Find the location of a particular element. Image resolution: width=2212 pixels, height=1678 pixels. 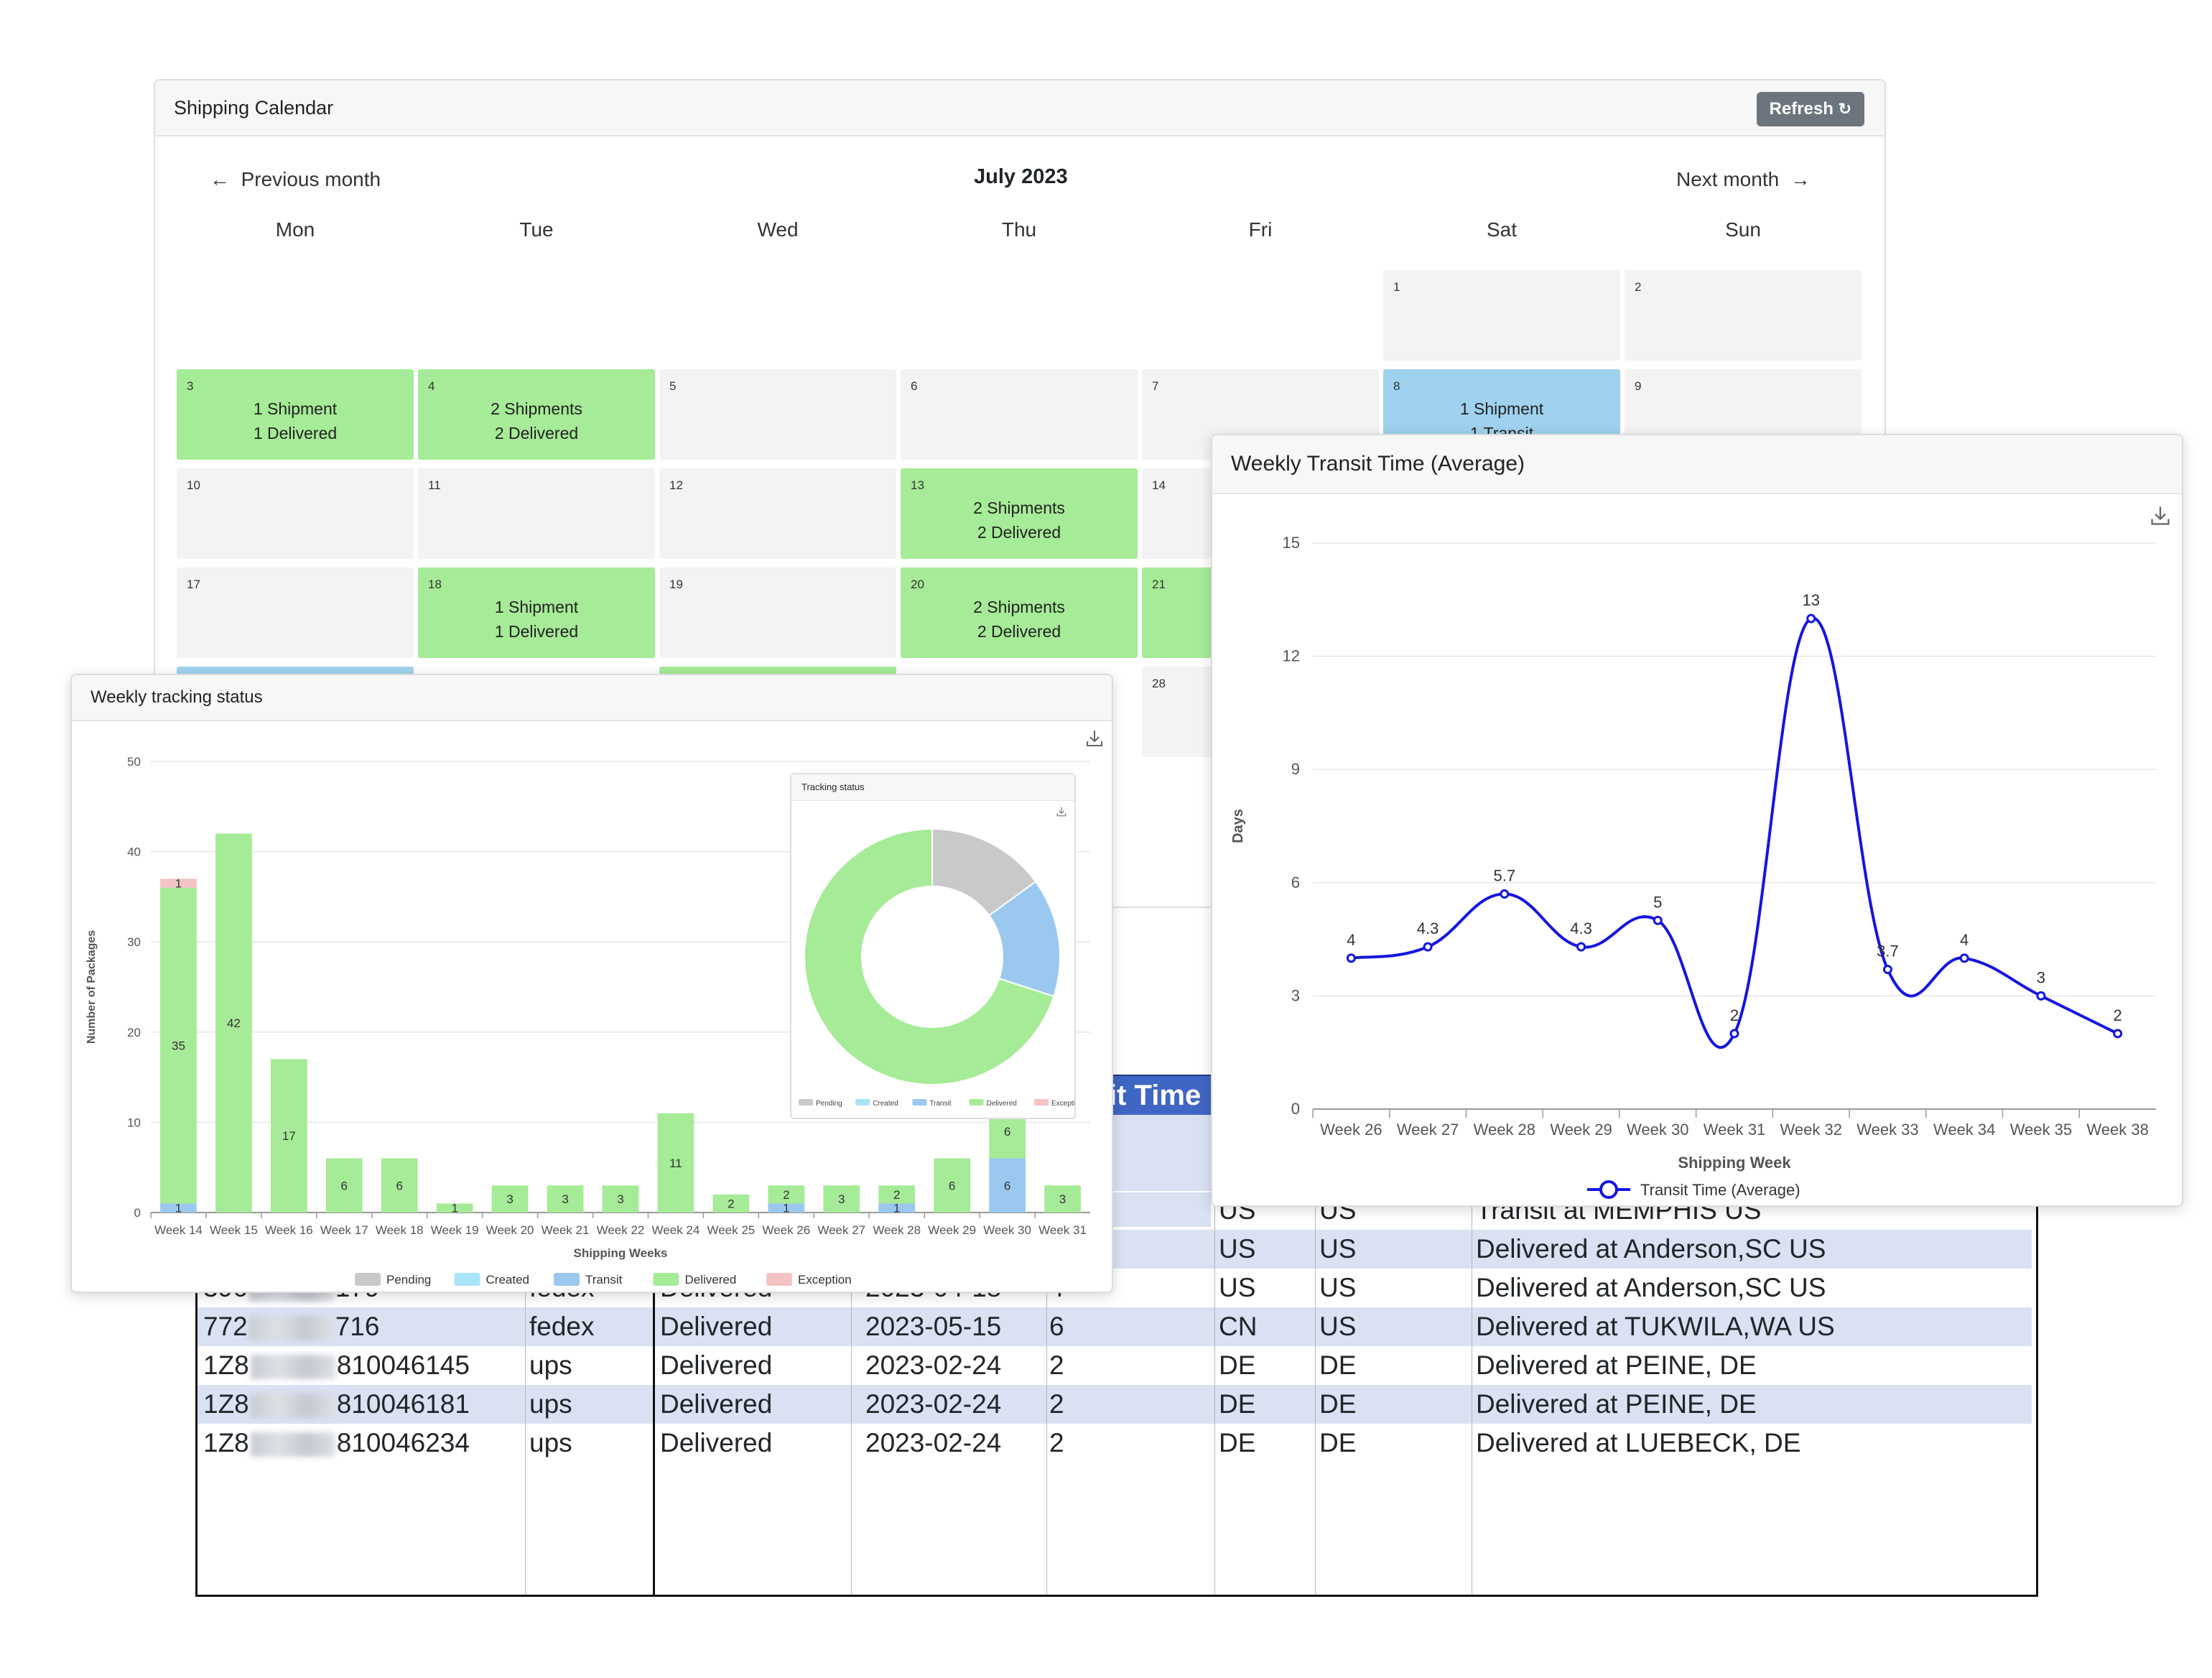

calendar-day: 4 2 Shipments 2 Delivered is located at coordinates (536, 415).